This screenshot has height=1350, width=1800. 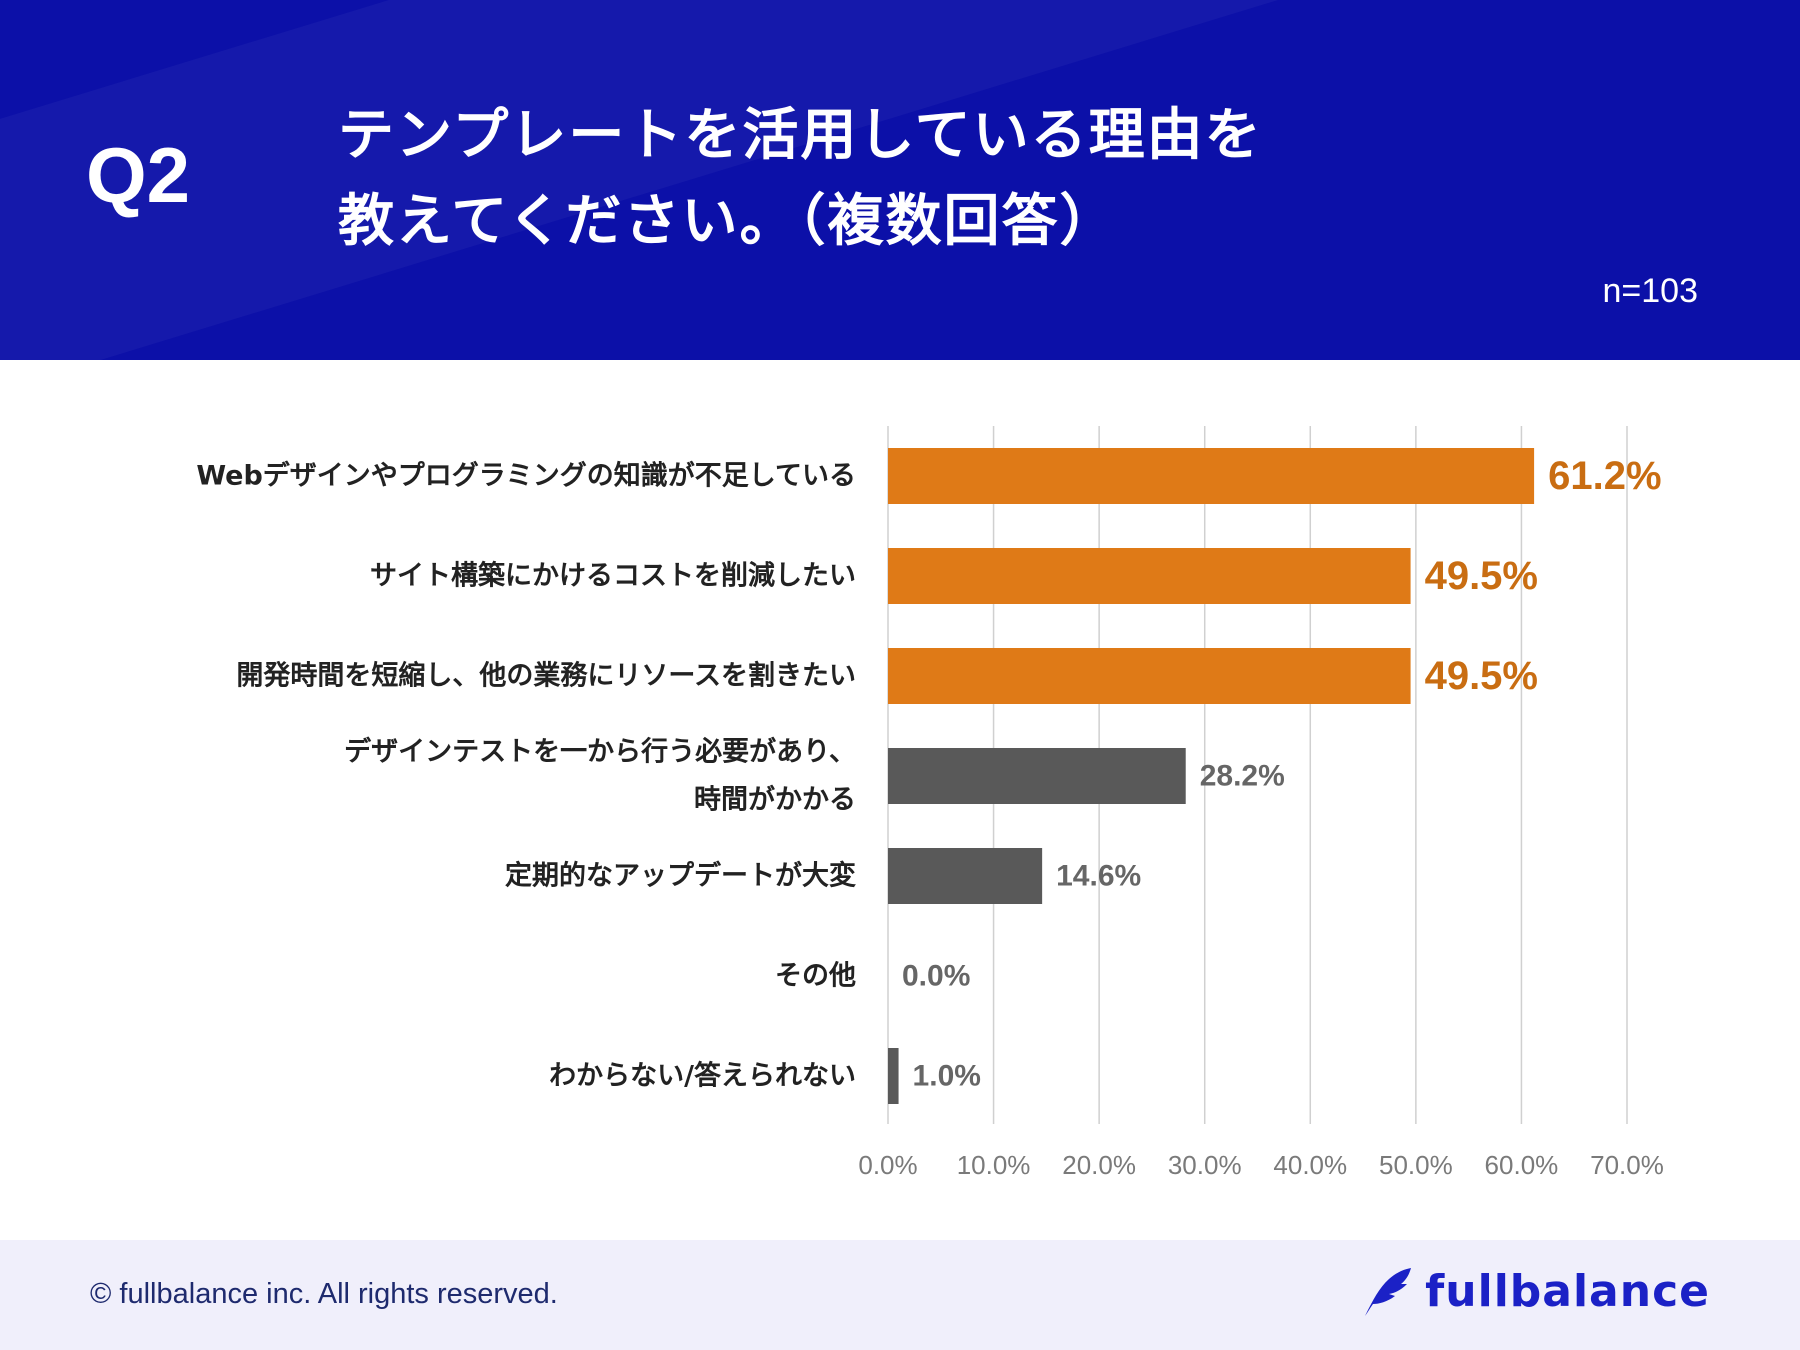 I want to click on bar-value-label-1: 49.5%, so click(x=1481, y=576).